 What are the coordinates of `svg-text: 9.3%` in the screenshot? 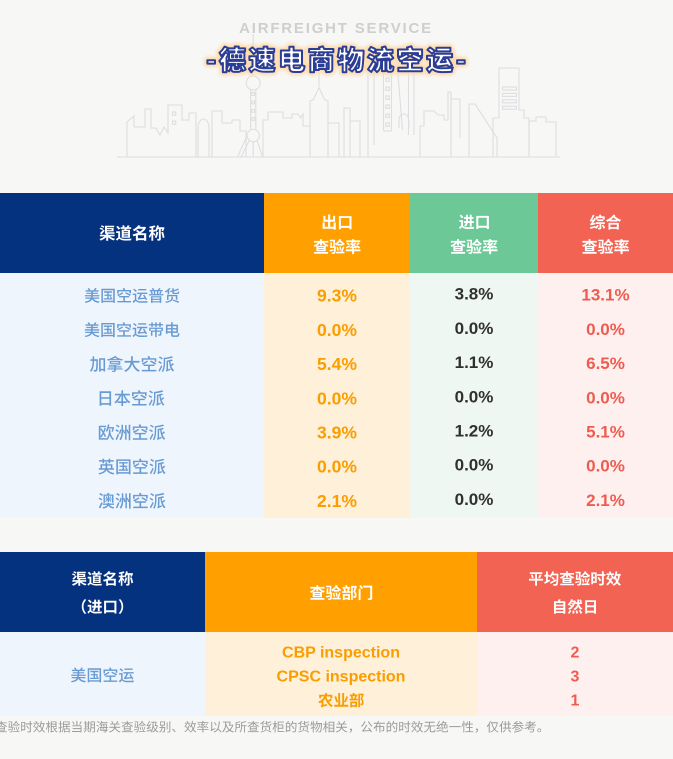 It's located at (337, 296).